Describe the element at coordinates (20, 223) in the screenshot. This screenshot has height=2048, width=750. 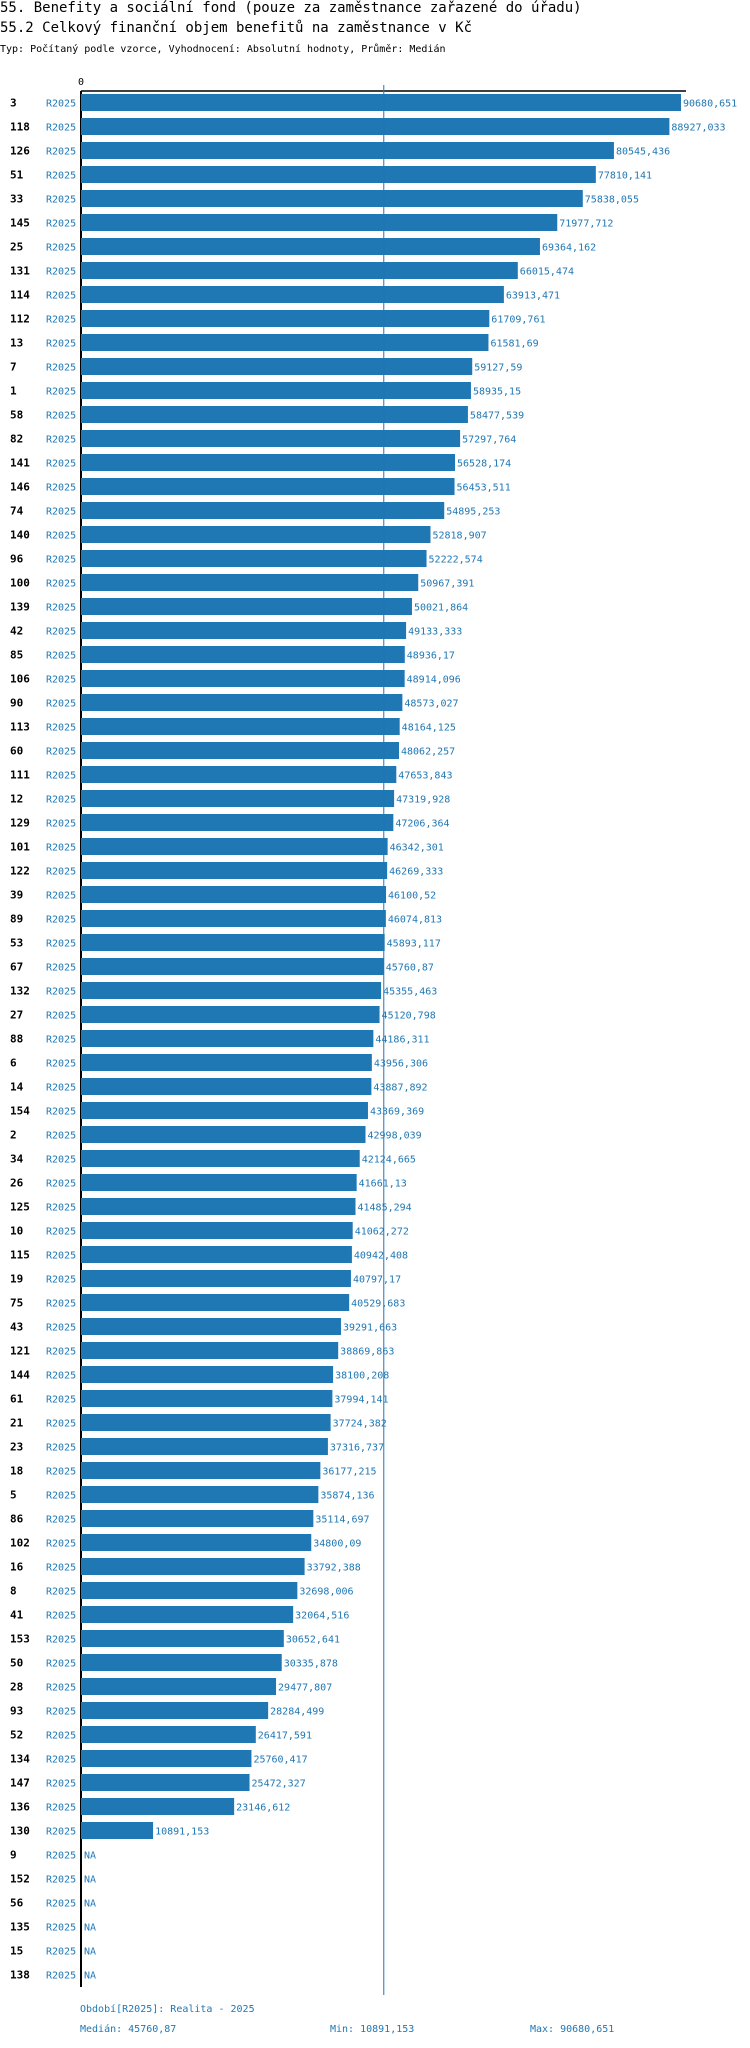
I see `row-id-label: 145` at that location.